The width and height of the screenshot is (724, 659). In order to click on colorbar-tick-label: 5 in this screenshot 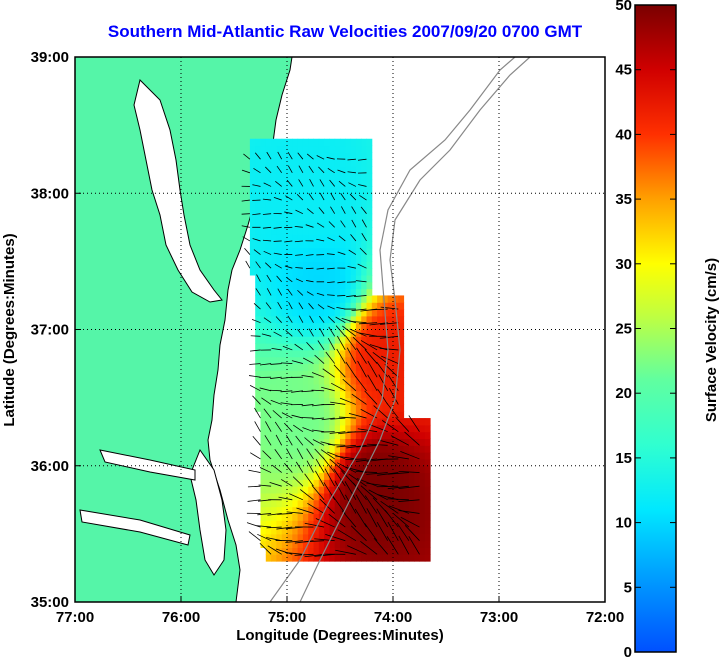, I will do `click(628, 587)`.